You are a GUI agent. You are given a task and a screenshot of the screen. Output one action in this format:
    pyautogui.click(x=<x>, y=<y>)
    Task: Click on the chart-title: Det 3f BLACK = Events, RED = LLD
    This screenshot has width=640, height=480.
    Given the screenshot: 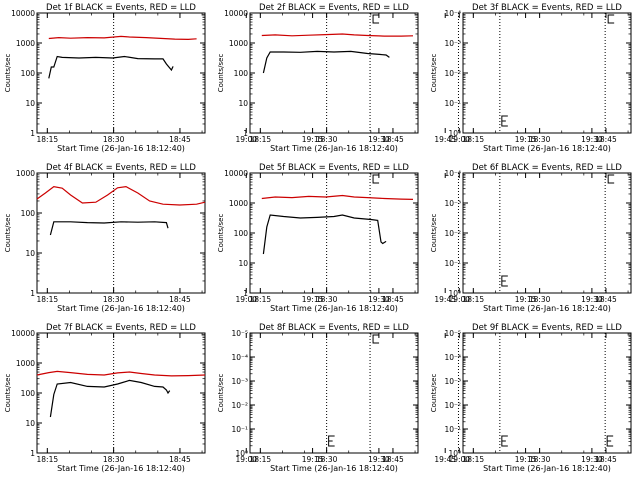 What is the action you would take?
    pyautogui.click(x=547, y=8)
    